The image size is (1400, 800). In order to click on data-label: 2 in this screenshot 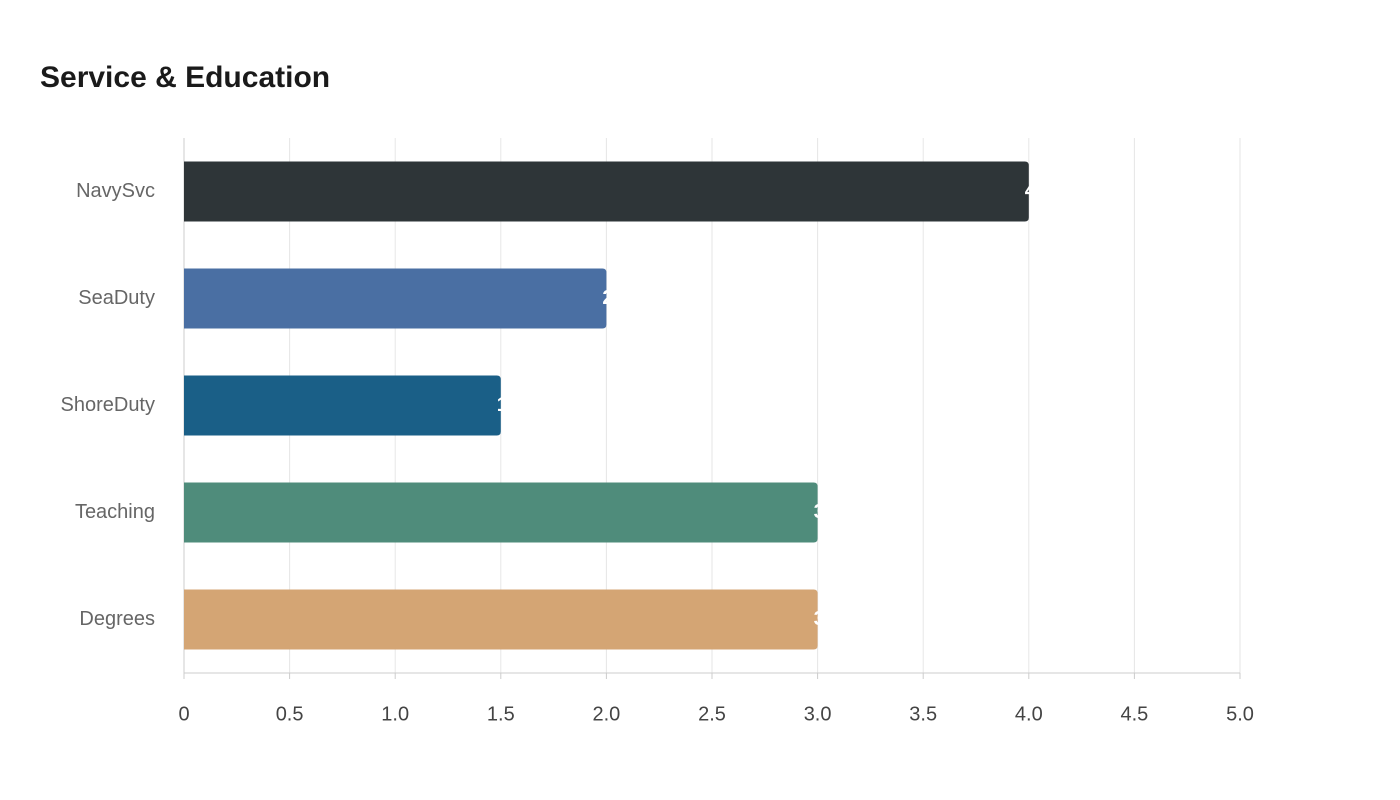, I will do `click(607, 298)`.